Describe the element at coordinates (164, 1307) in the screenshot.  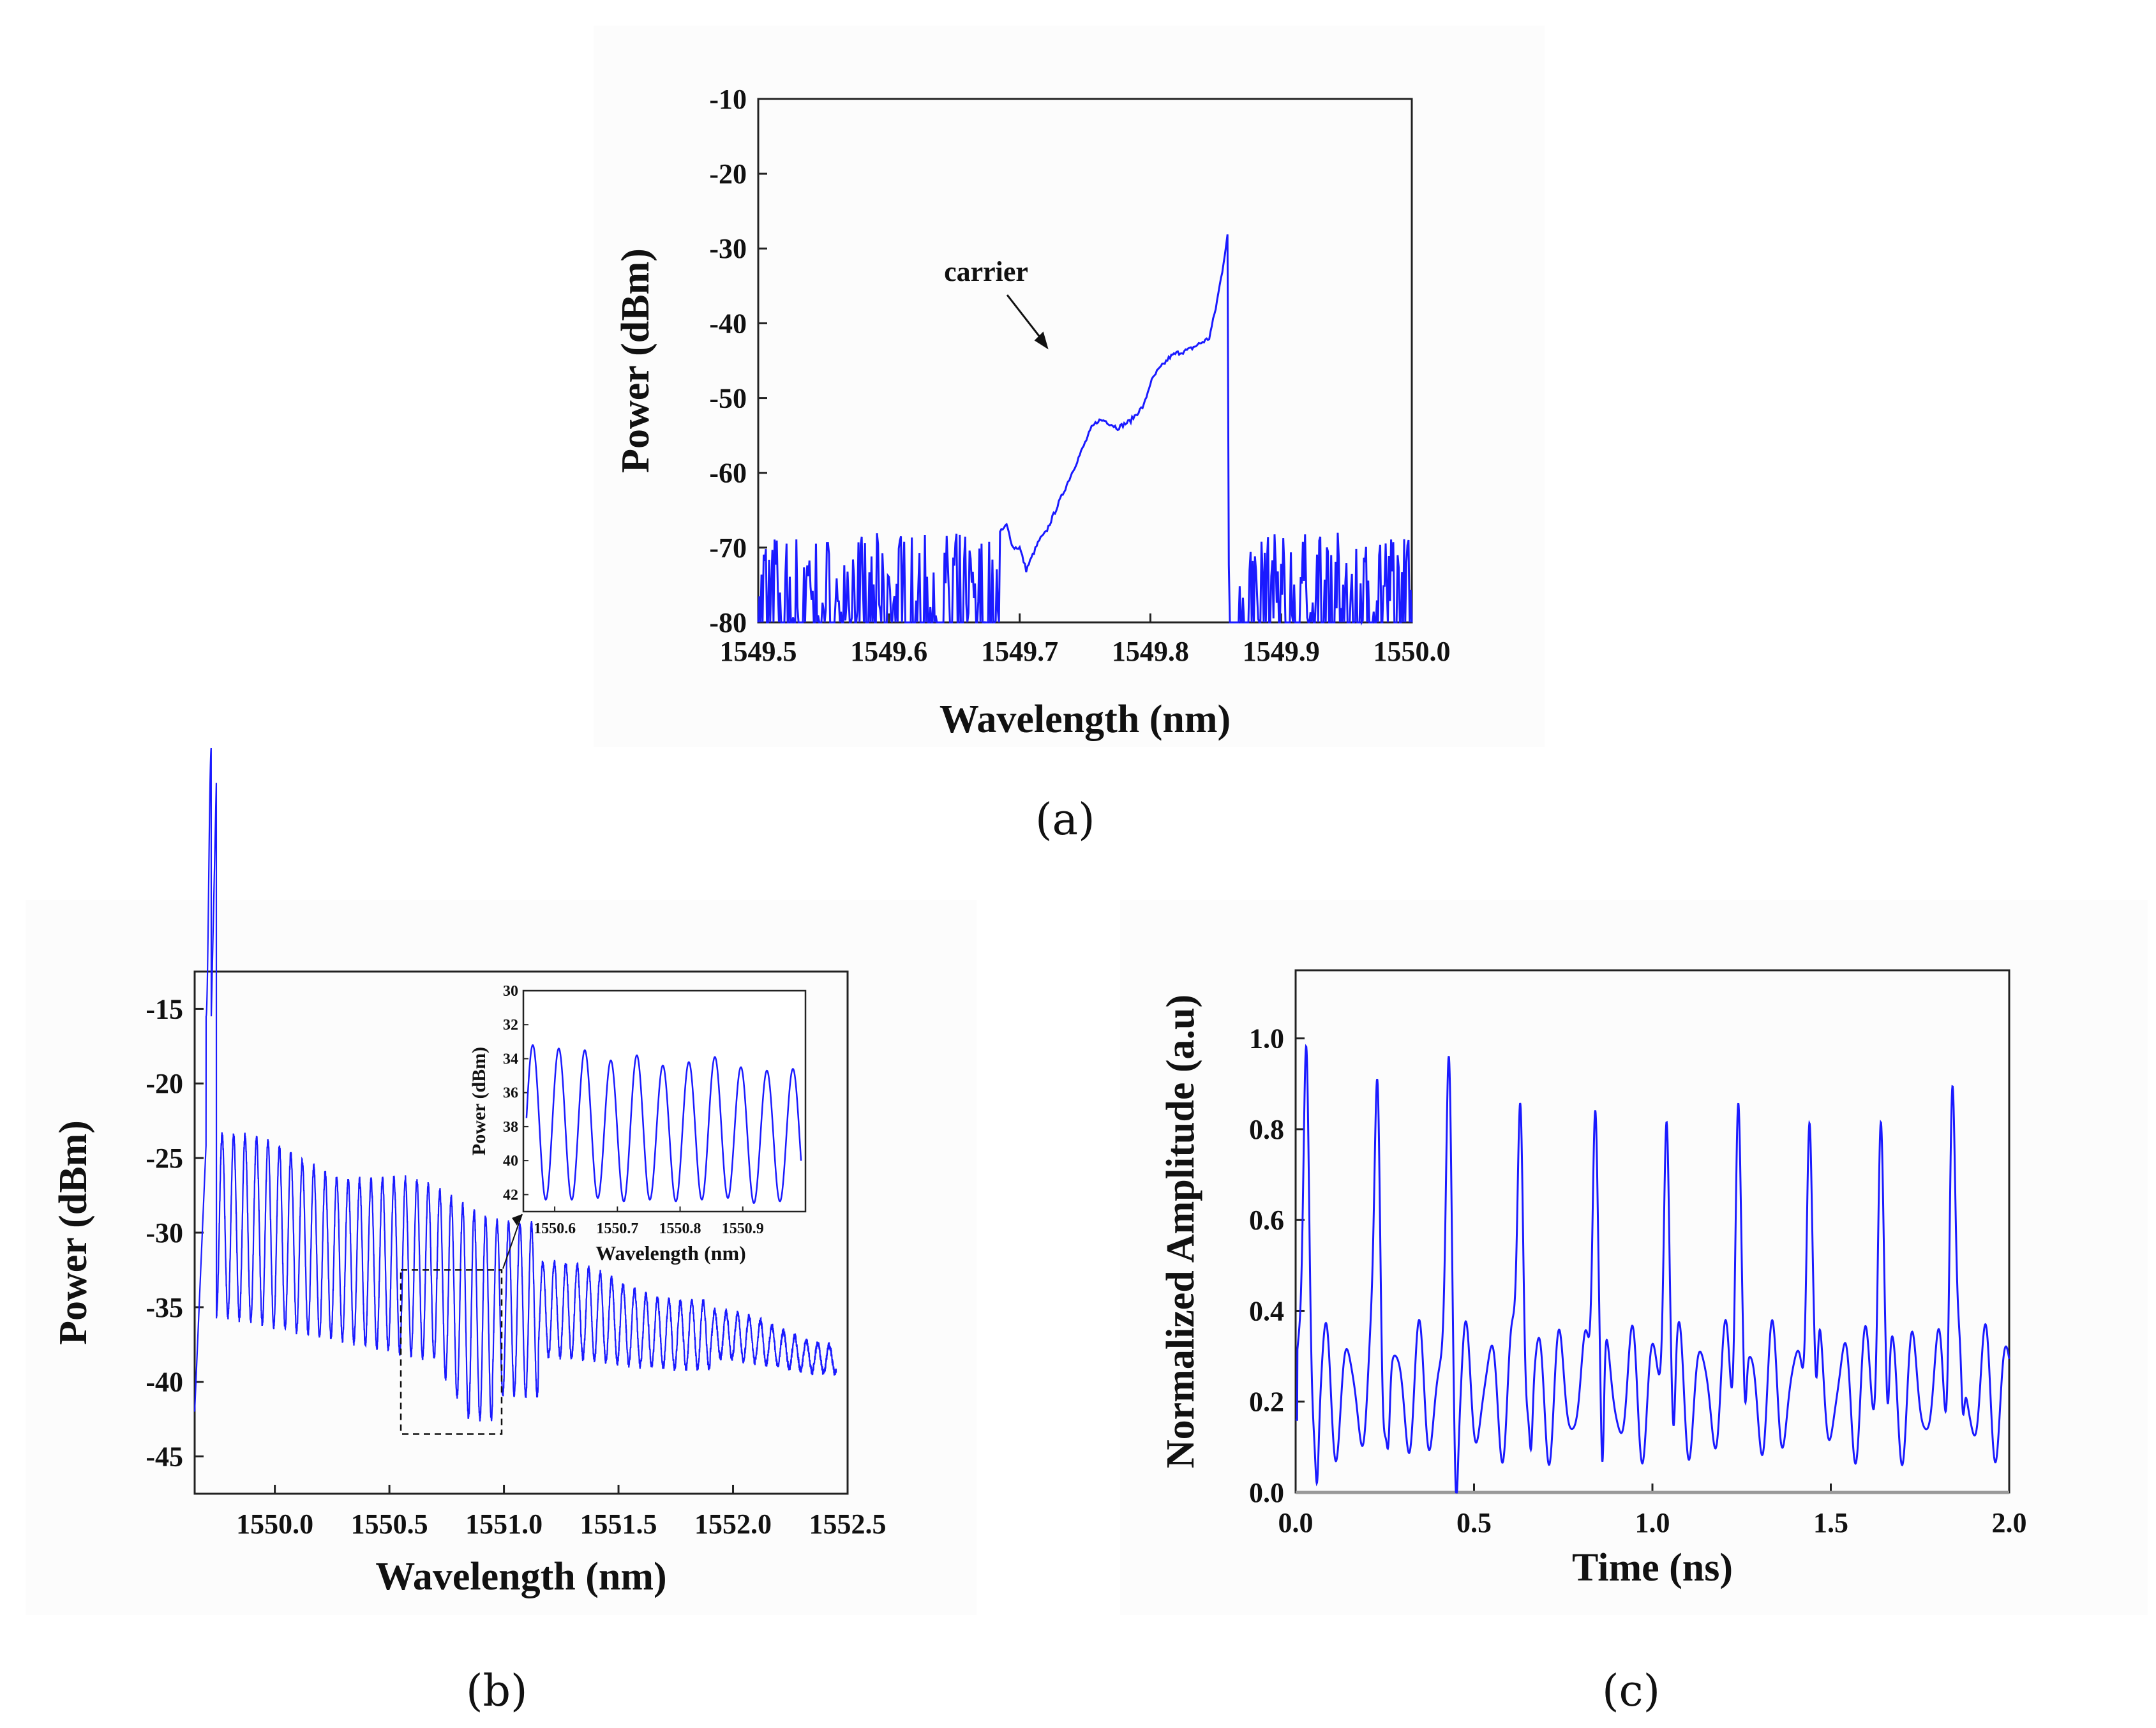
I see `y-tick-label: -35` at that location.